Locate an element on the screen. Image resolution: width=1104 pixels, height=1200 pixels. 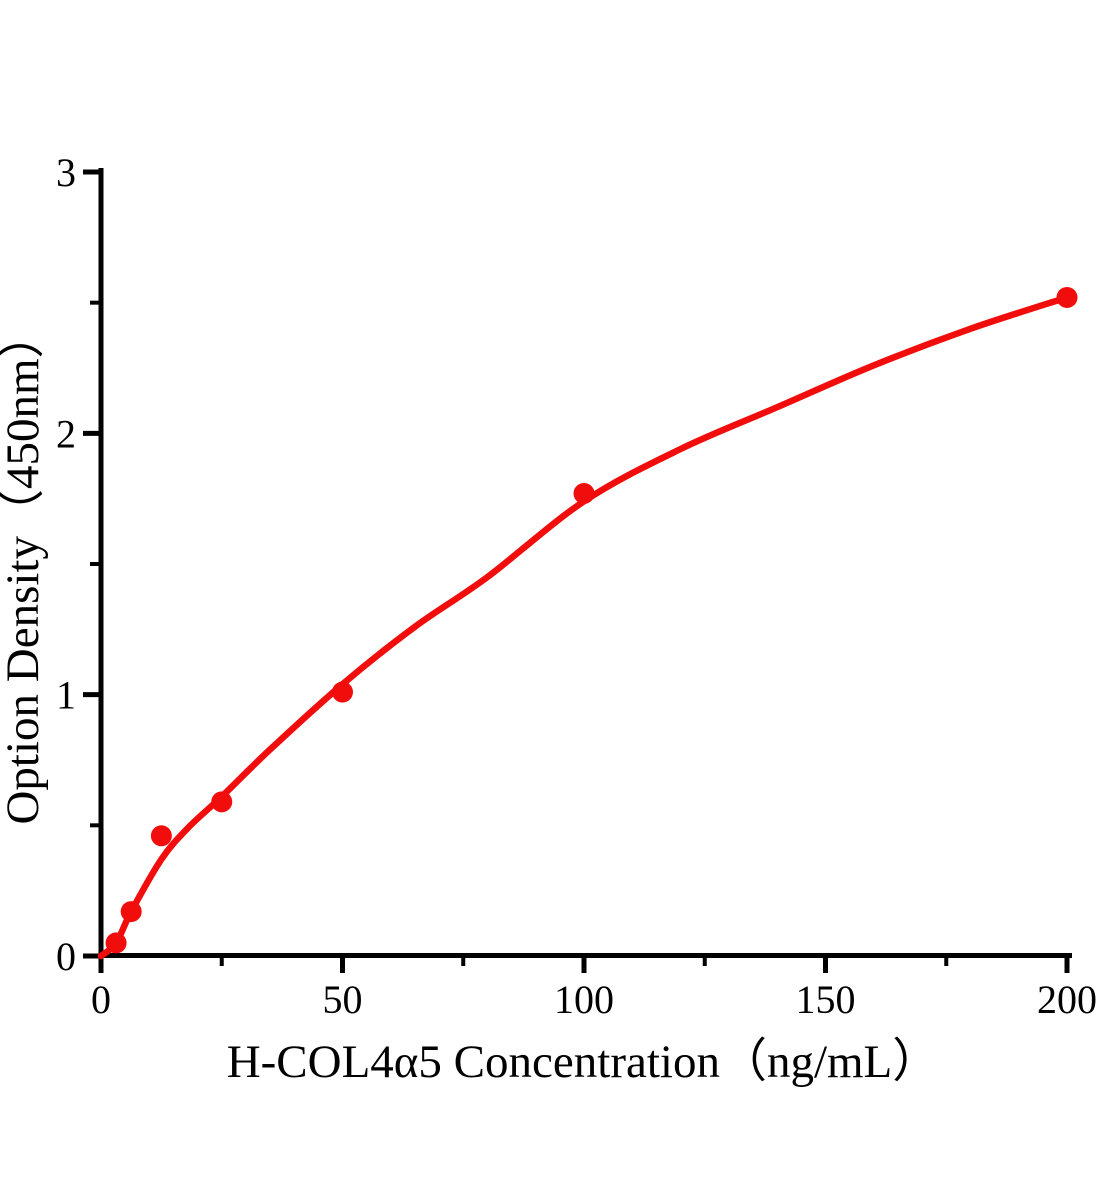
x-tick-label: 100 is located at coordinates (584, 999).